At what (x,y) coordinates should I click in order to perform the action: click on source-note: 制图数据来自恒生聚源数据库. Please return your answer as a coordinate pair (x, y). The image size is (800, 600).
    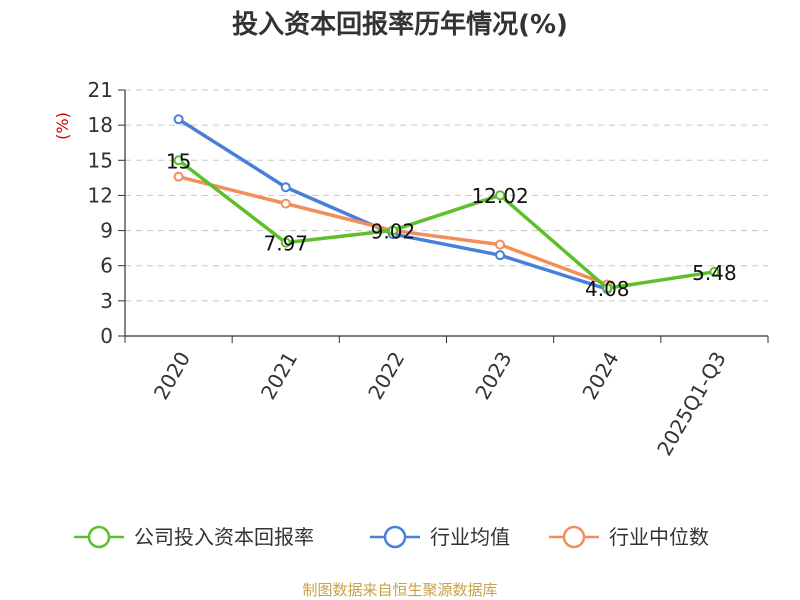
    Looking at the image, I should click on (399, 590).